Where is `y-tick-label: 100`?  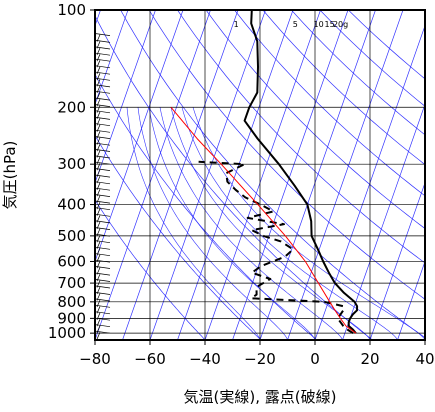 y-tick-label: 100 is located at coordinates (71, 10).